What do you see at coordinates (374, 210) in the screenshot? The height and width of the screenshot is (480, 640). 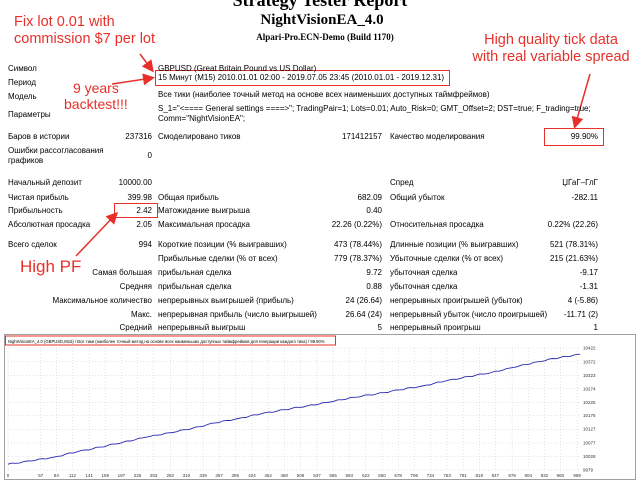 I see `expected-value: 0.40` at bounding box center [374, 210].